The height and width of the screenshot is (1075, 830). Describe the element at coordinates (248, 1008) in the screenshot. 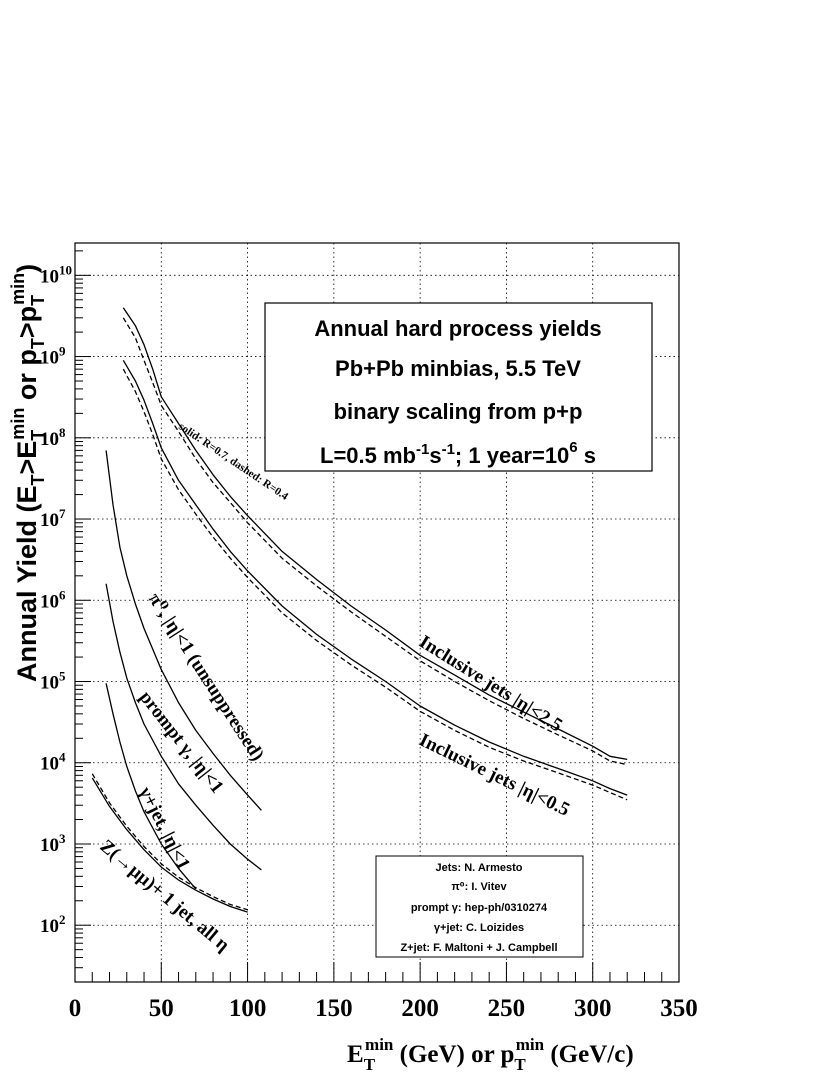

I see `x-tick-label: 100` at that location.